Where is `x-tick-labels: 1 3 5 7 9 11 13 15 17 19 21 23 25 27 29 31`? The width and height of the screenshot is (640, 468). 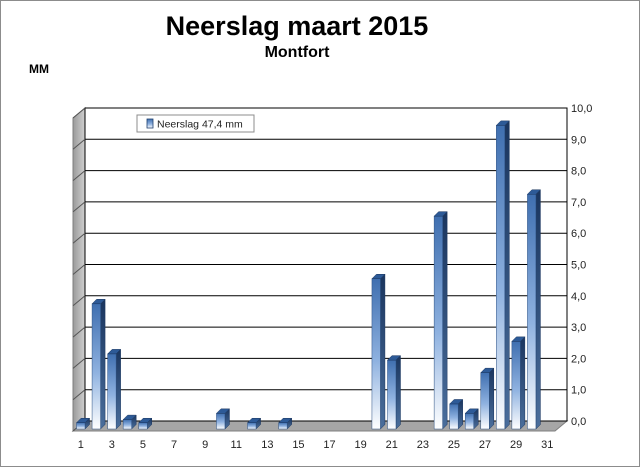
x-tick-labels: 1 3 5 7 9 11 13 15 17 19 21 23 25 27 29 31 is located at coordinates (316, 445).